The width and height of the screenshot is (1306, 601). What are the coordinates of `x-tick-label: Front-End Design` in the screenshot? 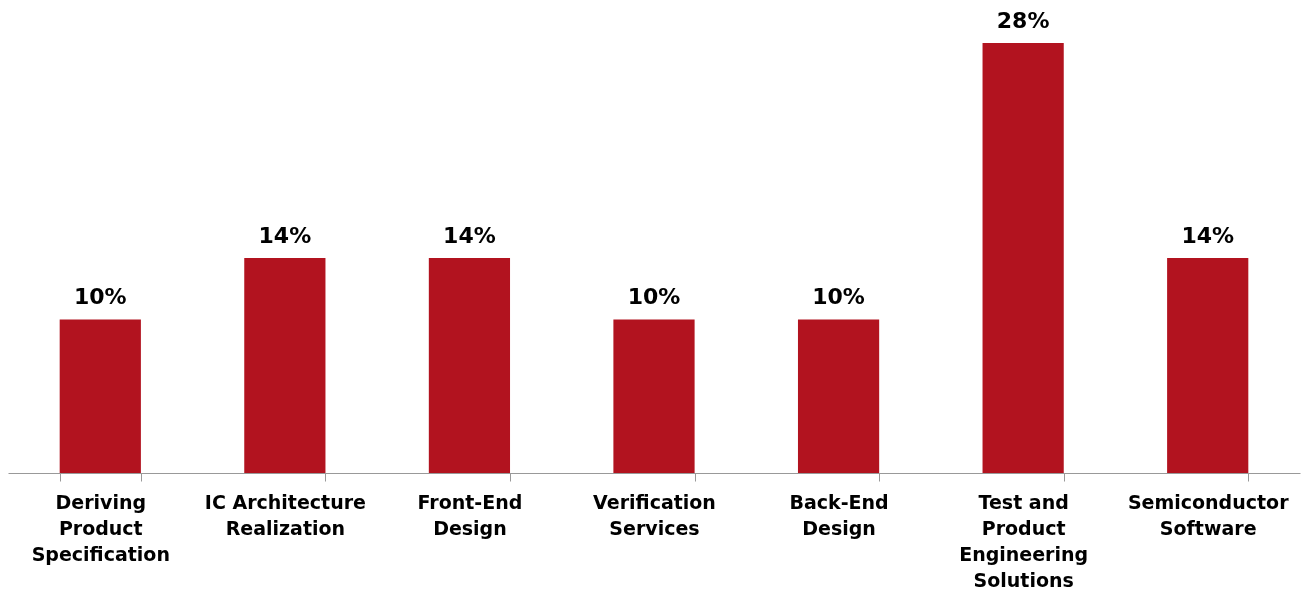 It's located at (470, 514).